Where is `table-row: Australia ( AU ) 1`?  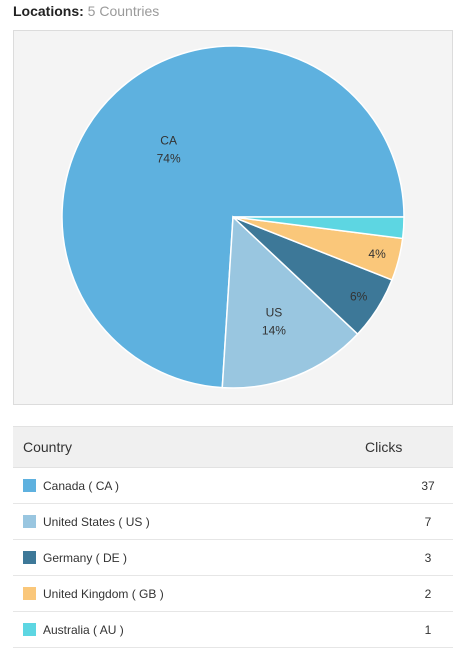 table-row: Australia ( AU ) 1 is located at coordinates (233, 630).